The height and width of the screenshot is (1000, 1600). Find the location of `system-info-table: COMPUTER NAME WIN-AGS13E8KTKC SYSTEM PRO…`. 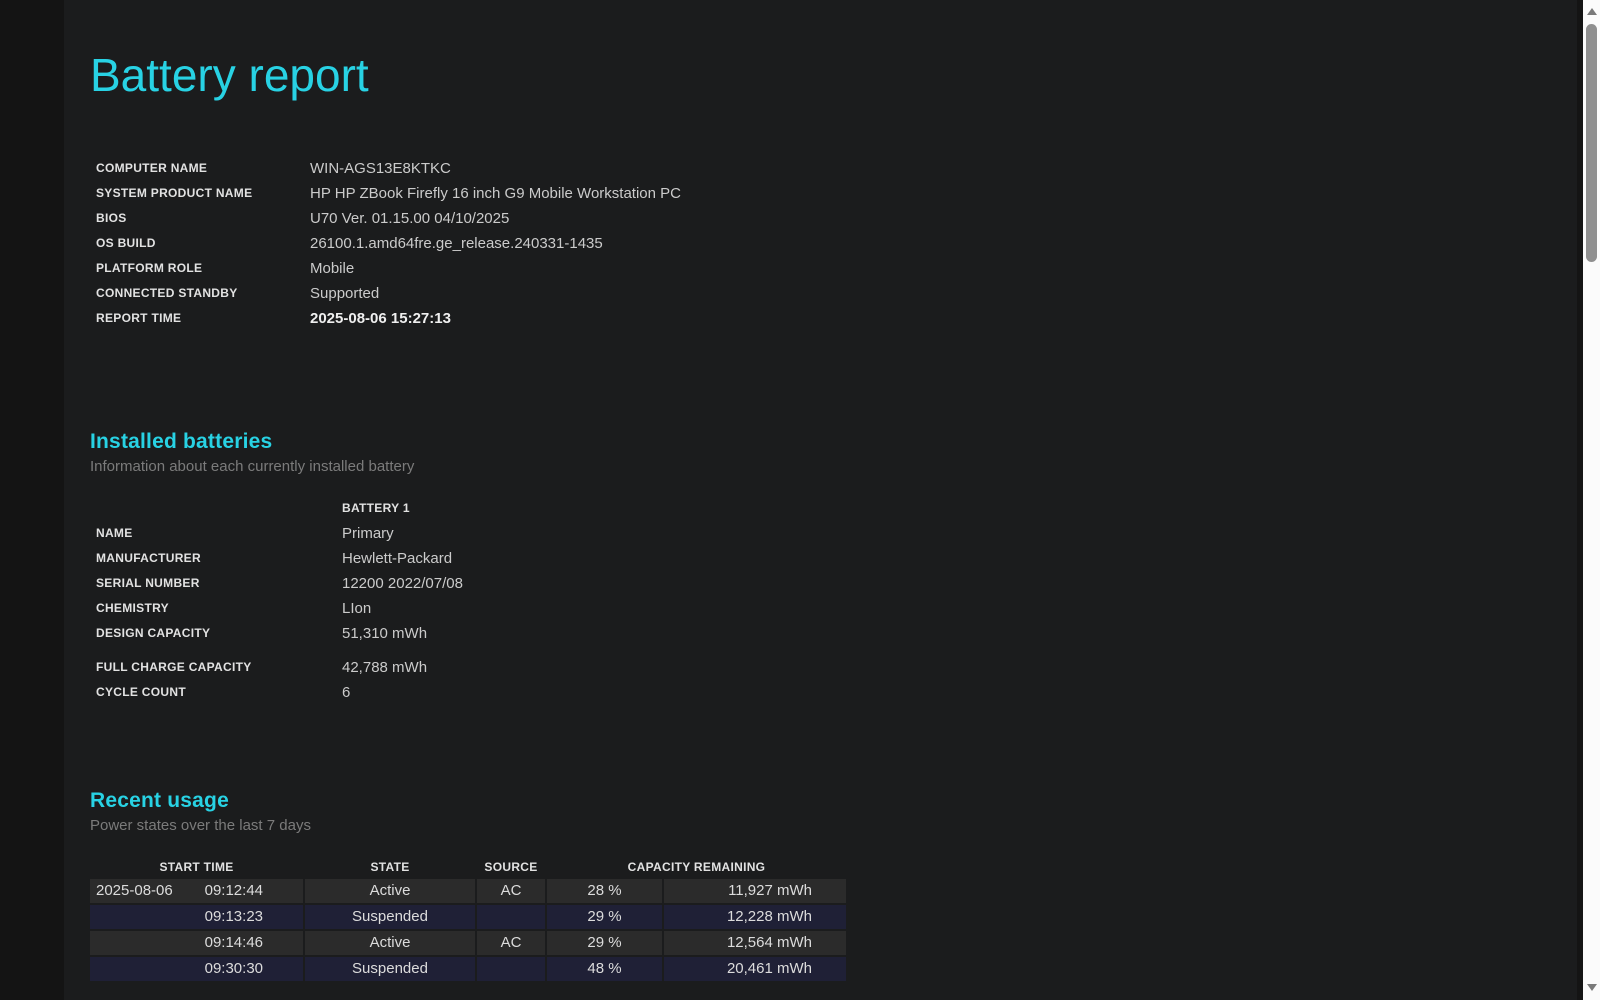

system-info-table: COMPUTER NAME WIN-AGS13E8KTKC SYSTEM PRO… is located at coordinates (385, 243).